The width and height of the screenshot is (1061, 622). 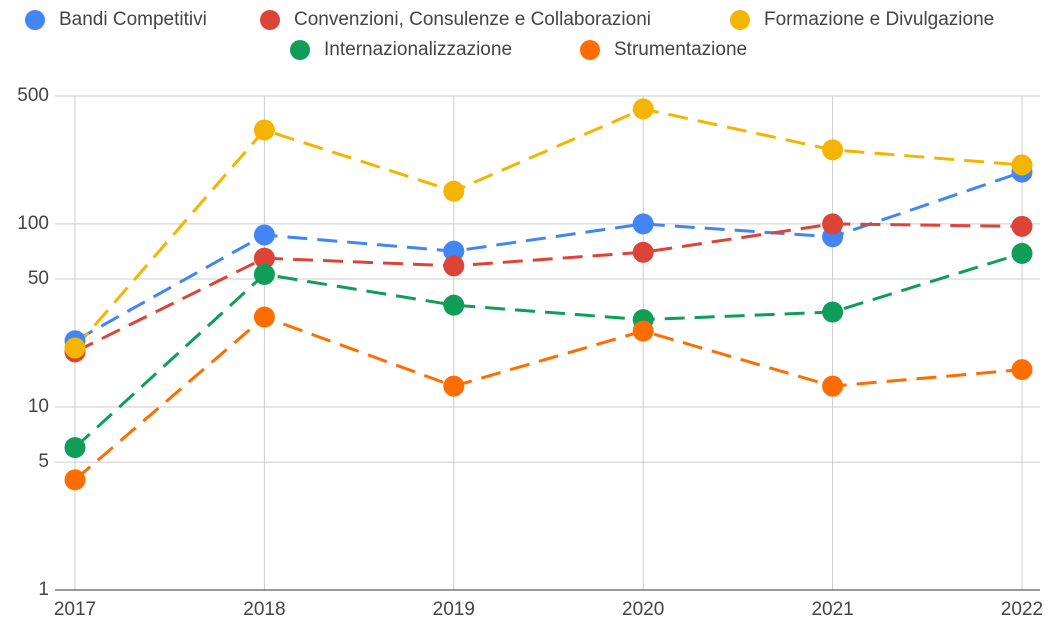 What do you see at coordinates (38, 406) in the screenshot?
I see `y-tick-label: 10` at bounding box center [38, 406].